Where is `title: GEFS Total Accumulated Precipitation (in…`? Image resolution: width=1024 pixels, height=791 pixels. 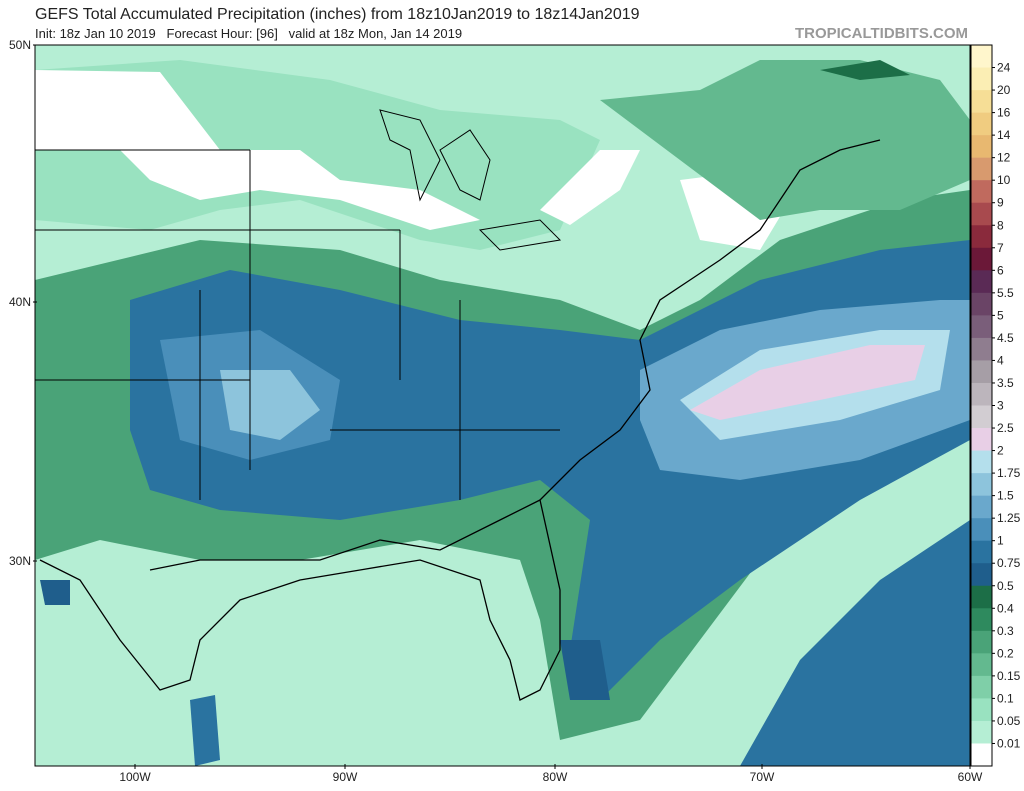
title: GEFS Total Accumulated Precipitation (in… is located at coordinates (337, 14).